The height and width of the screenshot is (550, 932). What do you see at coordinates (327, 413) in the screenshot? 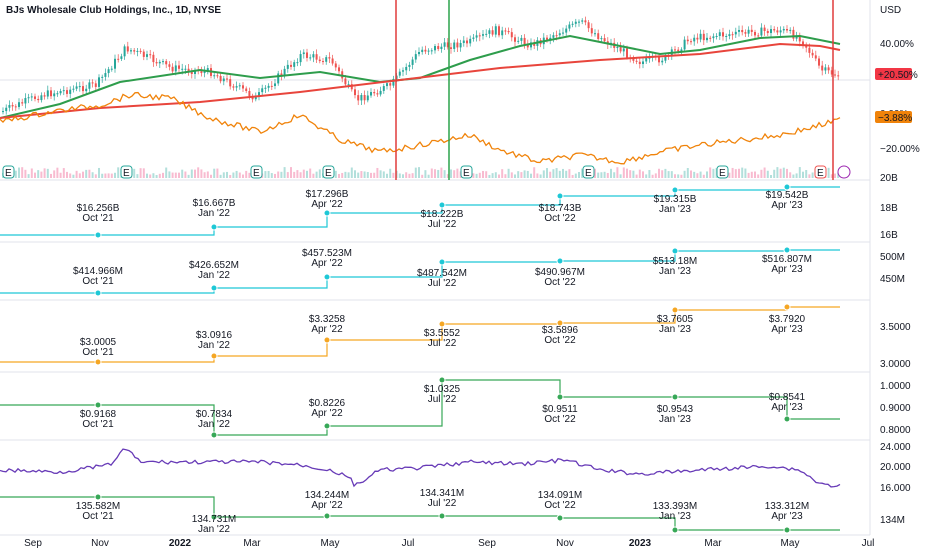
I see `point-period-label: Apr '22` at bounding box center [327, 413].